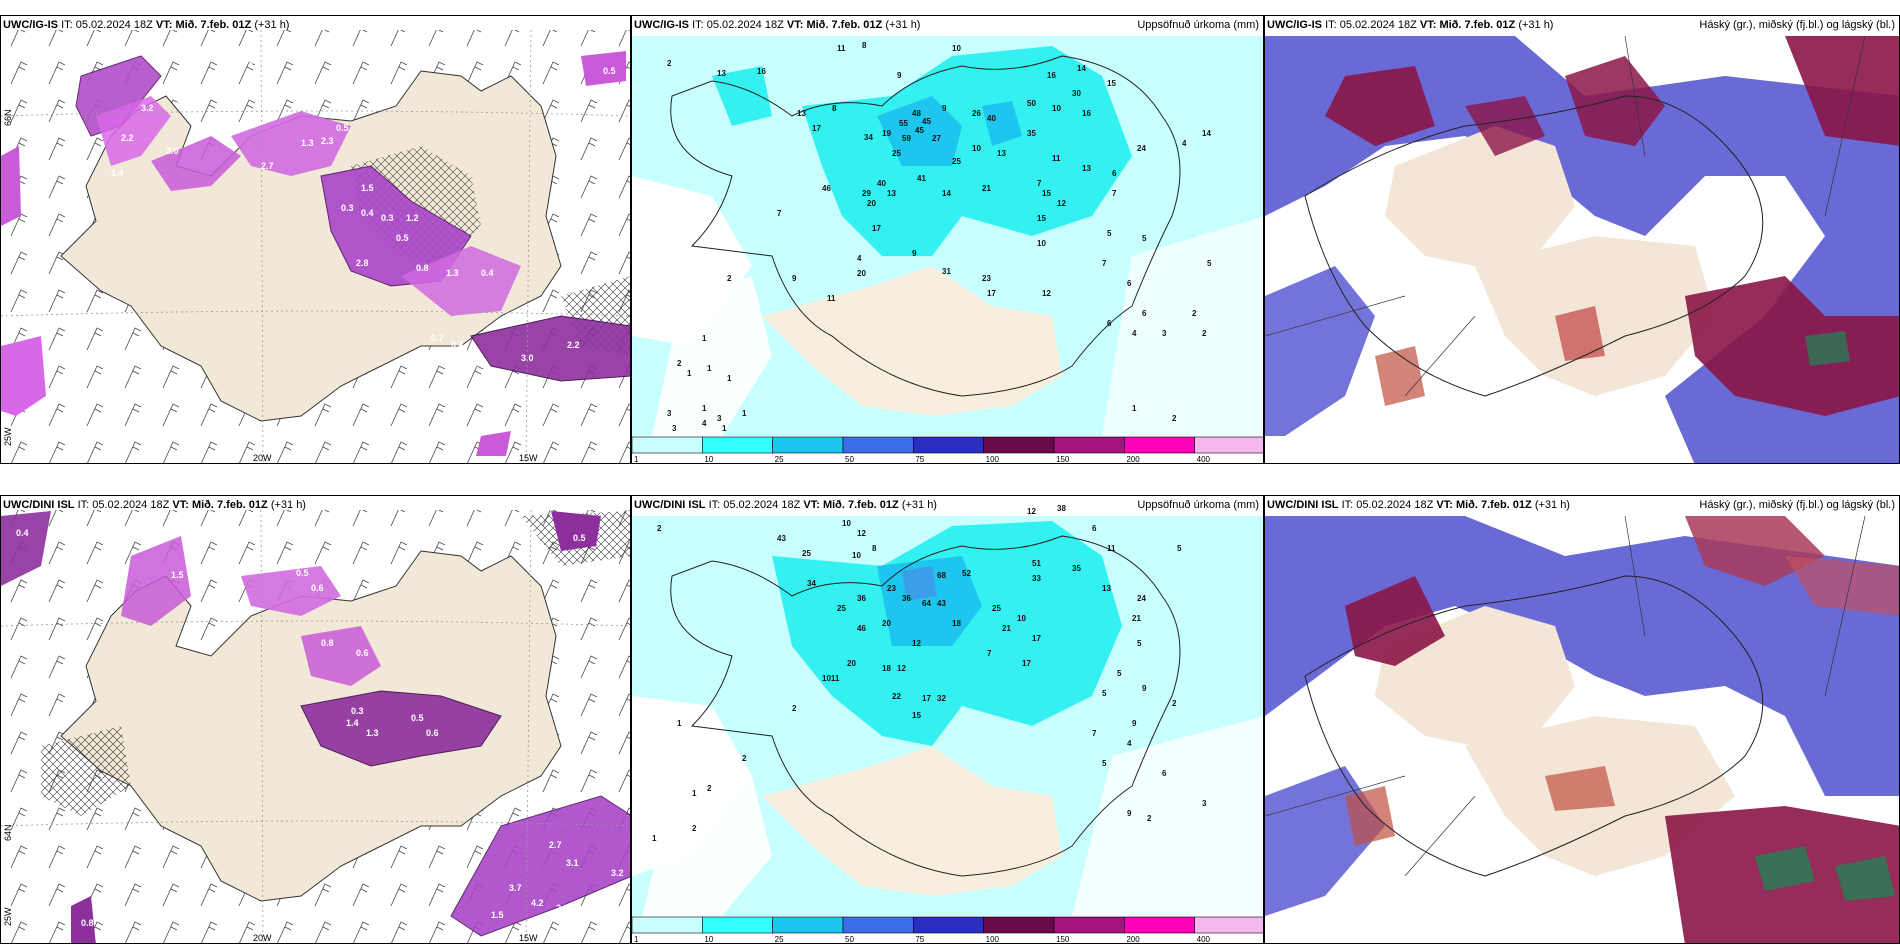  What do you see at coordinates (826, 188) in the screenshot?
I see `svg-text: 46` at bounding box center [826, 188].